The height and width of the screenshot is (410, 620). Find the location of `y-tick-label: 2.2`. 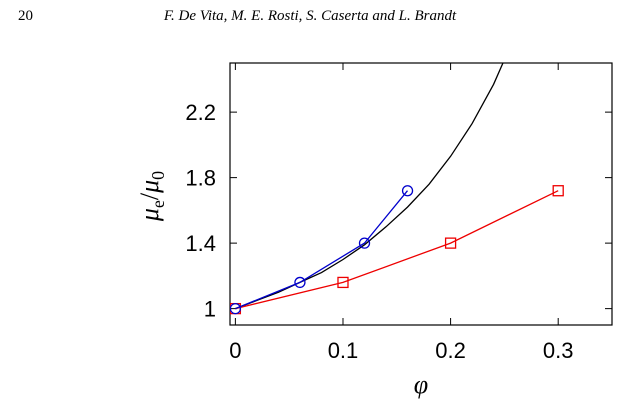

y-tick-label: 2.2 is located at coordinates (200, 112).